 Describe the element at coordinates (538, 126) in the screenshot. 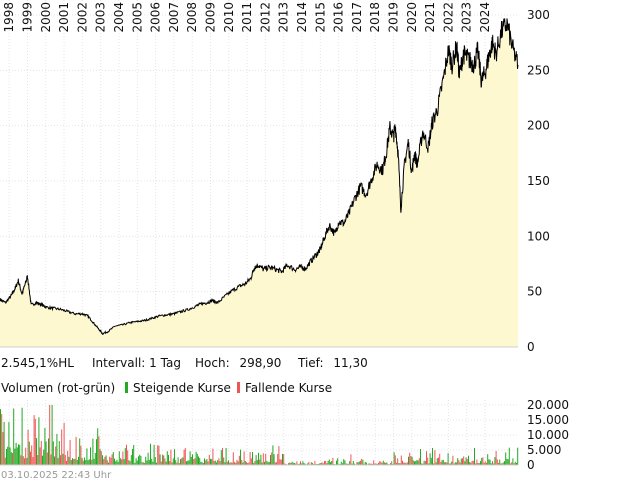

I see `y-tick-label: 200` at that location.